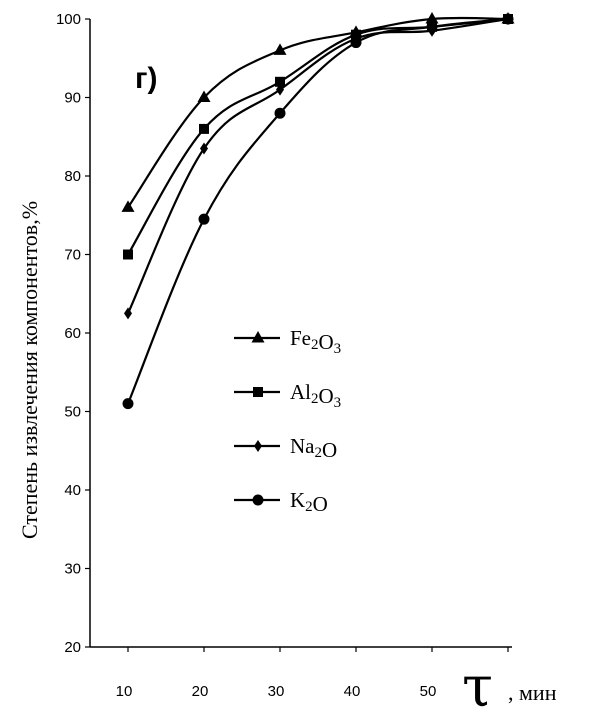  I want to click on legend-item: K2O, so click(281, 502).